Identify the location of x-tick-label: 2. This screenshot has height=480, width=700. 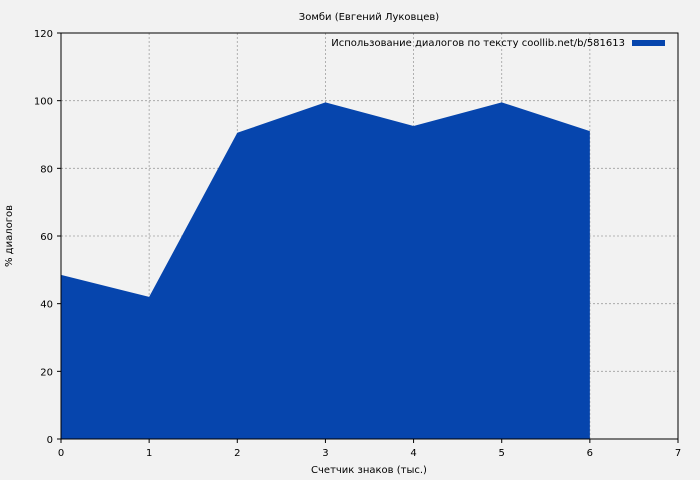
(237, 453).